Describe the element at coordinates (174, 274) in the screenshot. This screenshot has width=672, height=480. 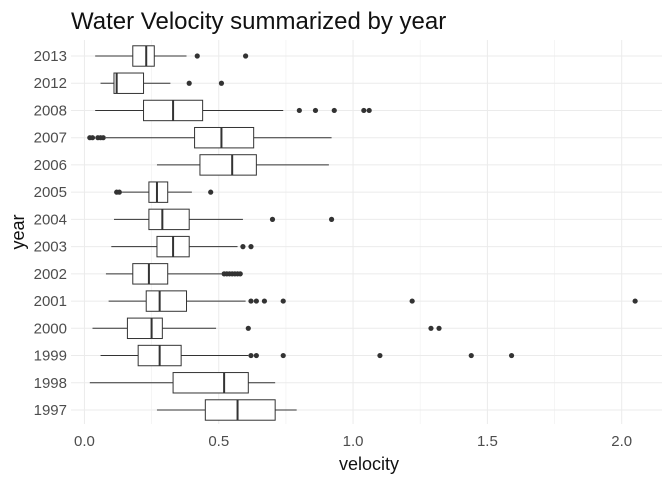
I see `box-2002` at that location.